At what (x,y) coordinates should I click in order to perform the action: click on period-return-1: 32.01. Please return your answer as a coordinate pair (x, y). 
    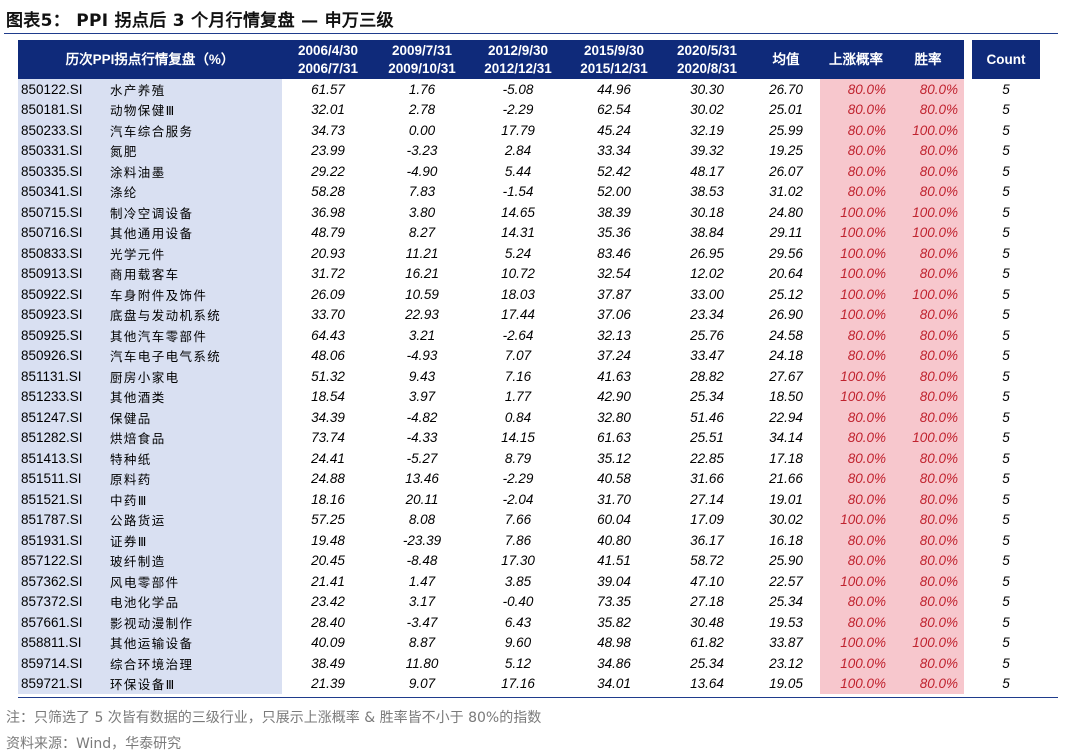
    Looking at the image, I should click on (328, 110).